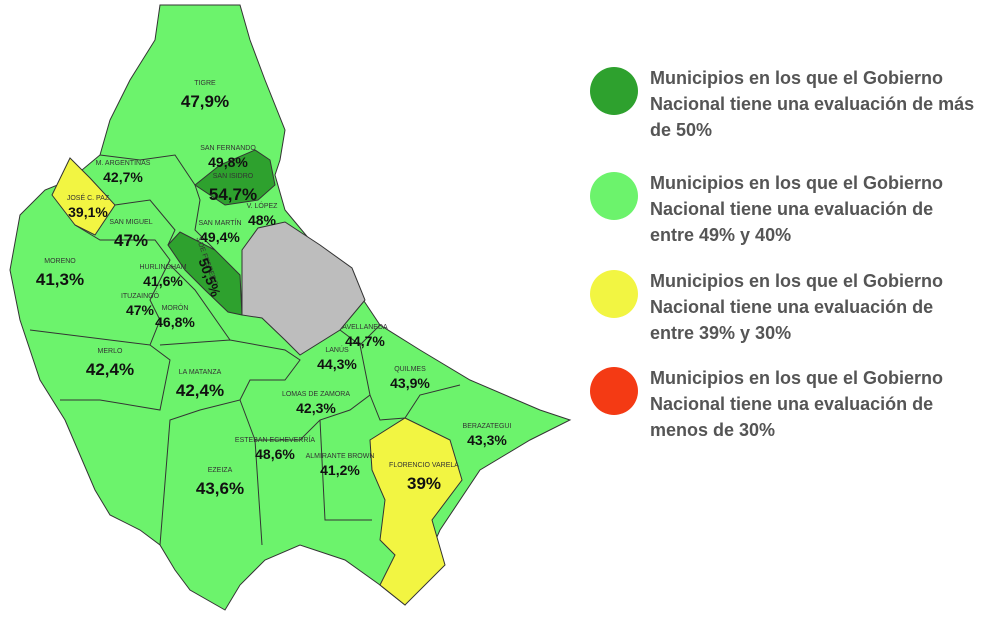  I want to click on municipality-value: 41,2%, so click(340, 470).